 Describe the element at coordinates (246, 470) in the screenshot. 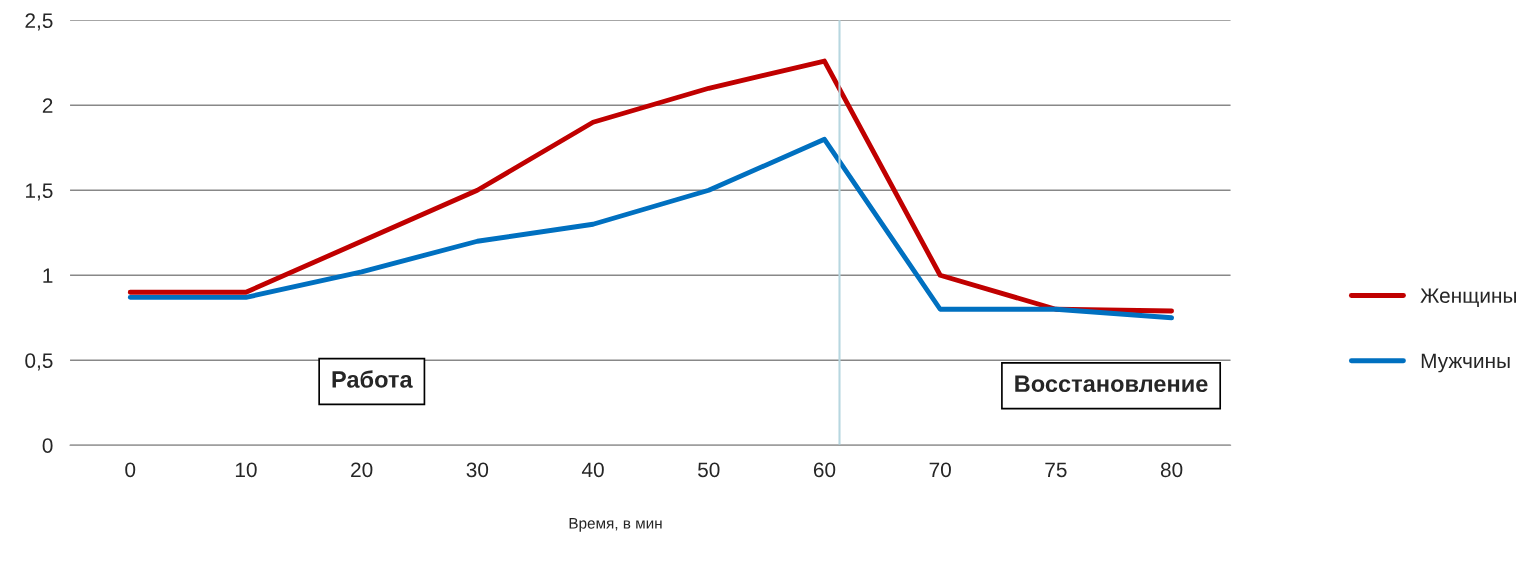

I see `x-tick-label: 10` at that location.